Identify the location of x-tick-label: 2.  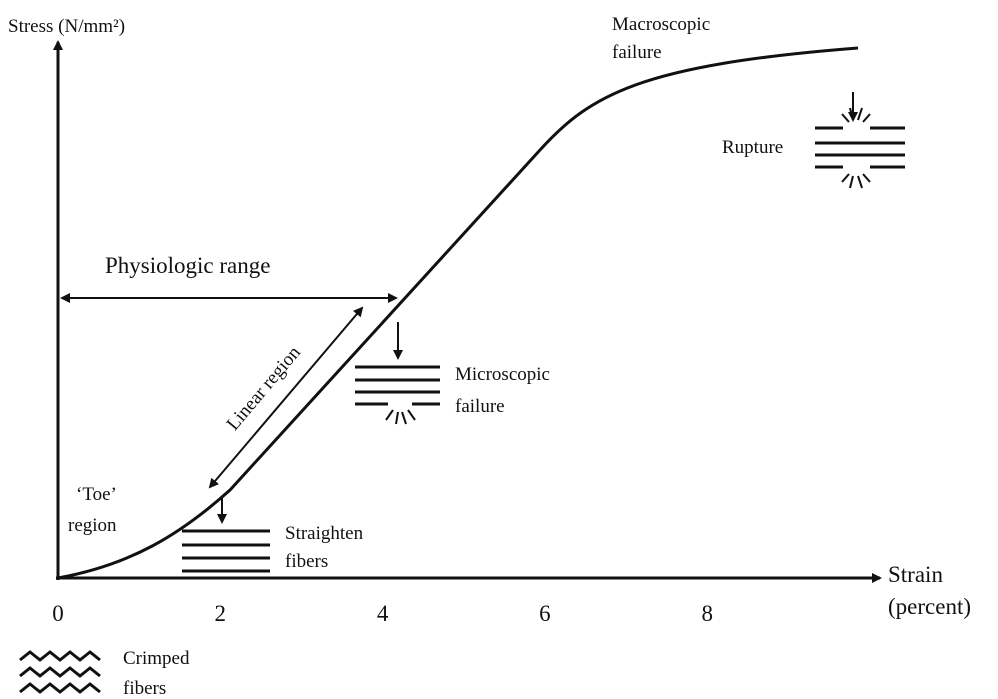
(221, 613).